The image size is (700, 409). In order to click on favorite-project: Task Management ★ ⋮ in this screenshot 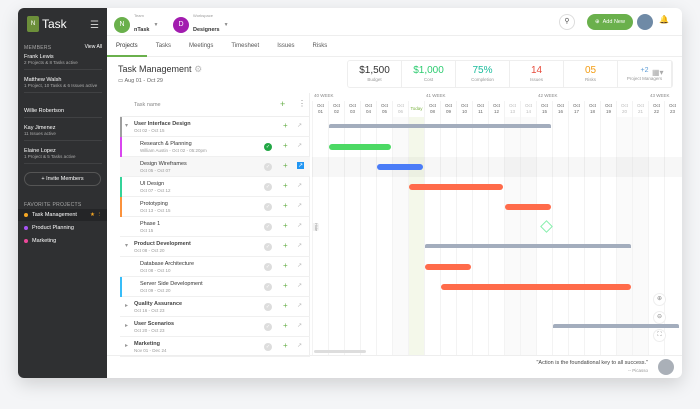, I will do `click(62, 215)`.